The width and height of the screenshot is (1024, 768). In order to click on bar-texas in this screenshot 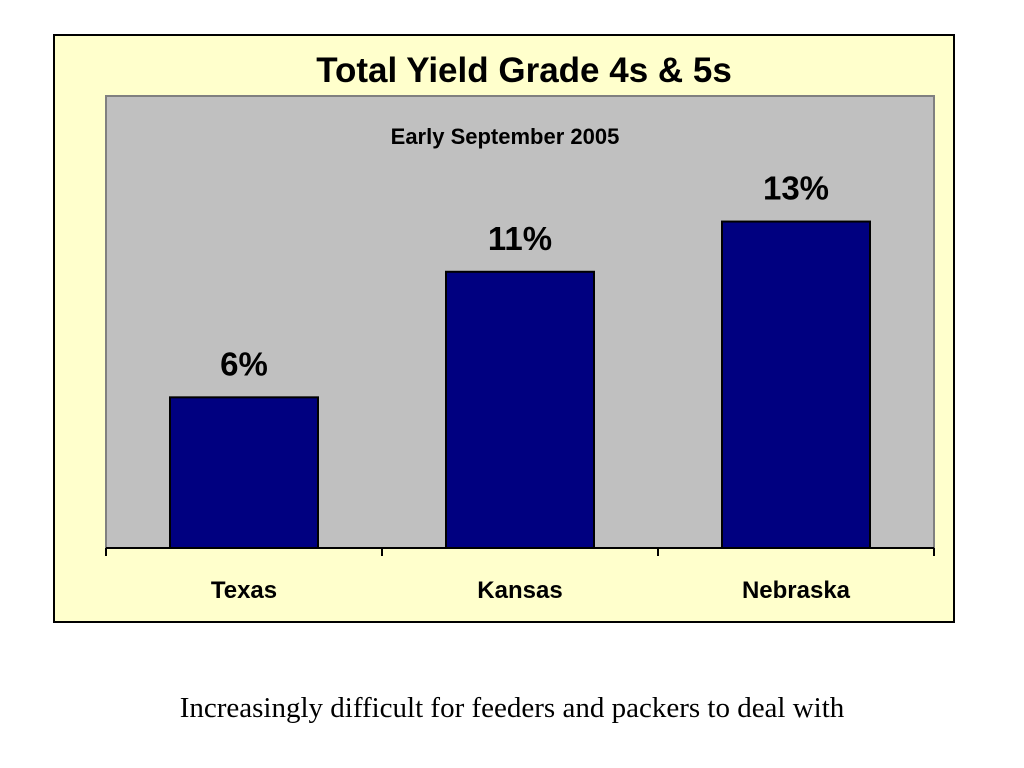, I will do `click(244, 473)`.